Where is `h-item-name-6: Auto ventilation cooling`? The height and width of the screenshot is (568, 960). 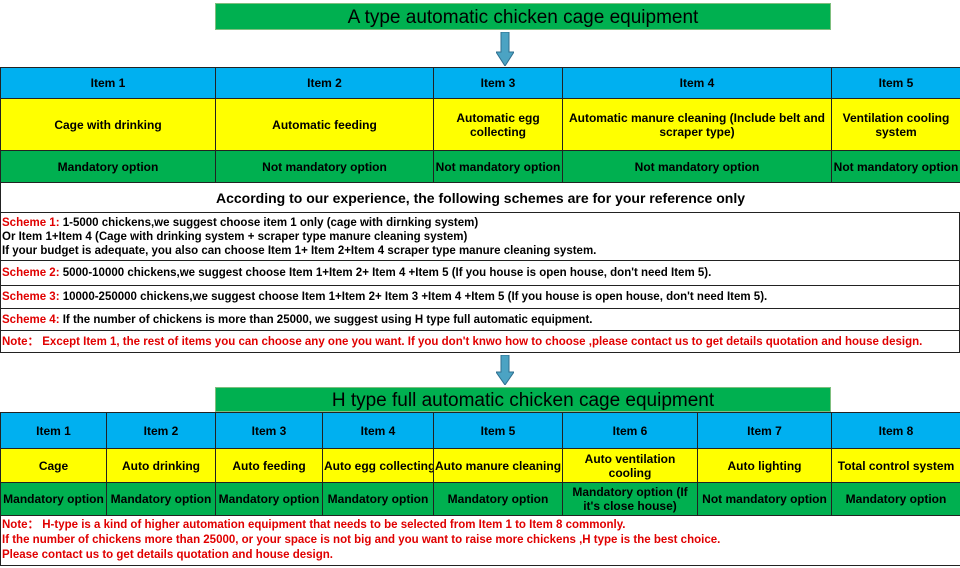
h-item-name-6: Auto ventilation cooling is located at coordinates (630, 465).